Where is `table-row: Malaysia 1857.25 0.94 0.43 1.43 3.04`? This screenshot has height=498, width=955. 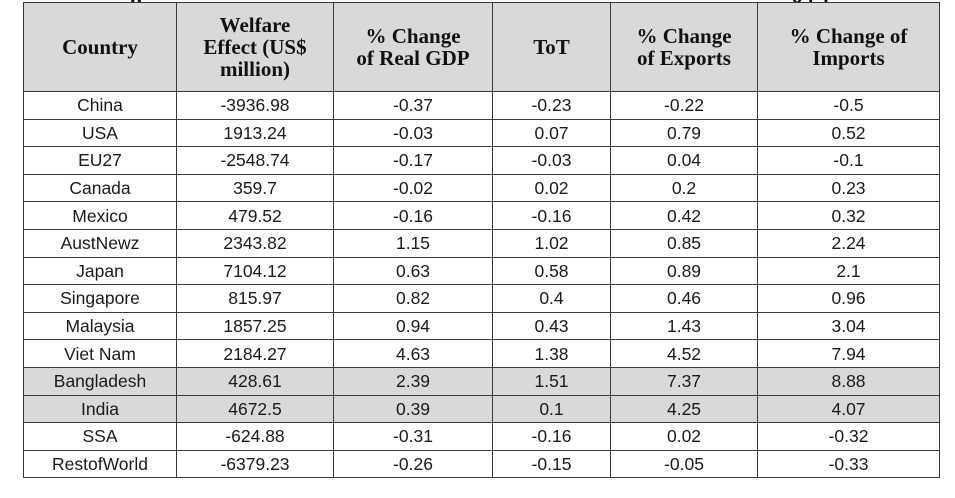 table-row: Malaysia 1857.25 0.94 0.43 1.43 3.04 is located at coordinates (481, 326).